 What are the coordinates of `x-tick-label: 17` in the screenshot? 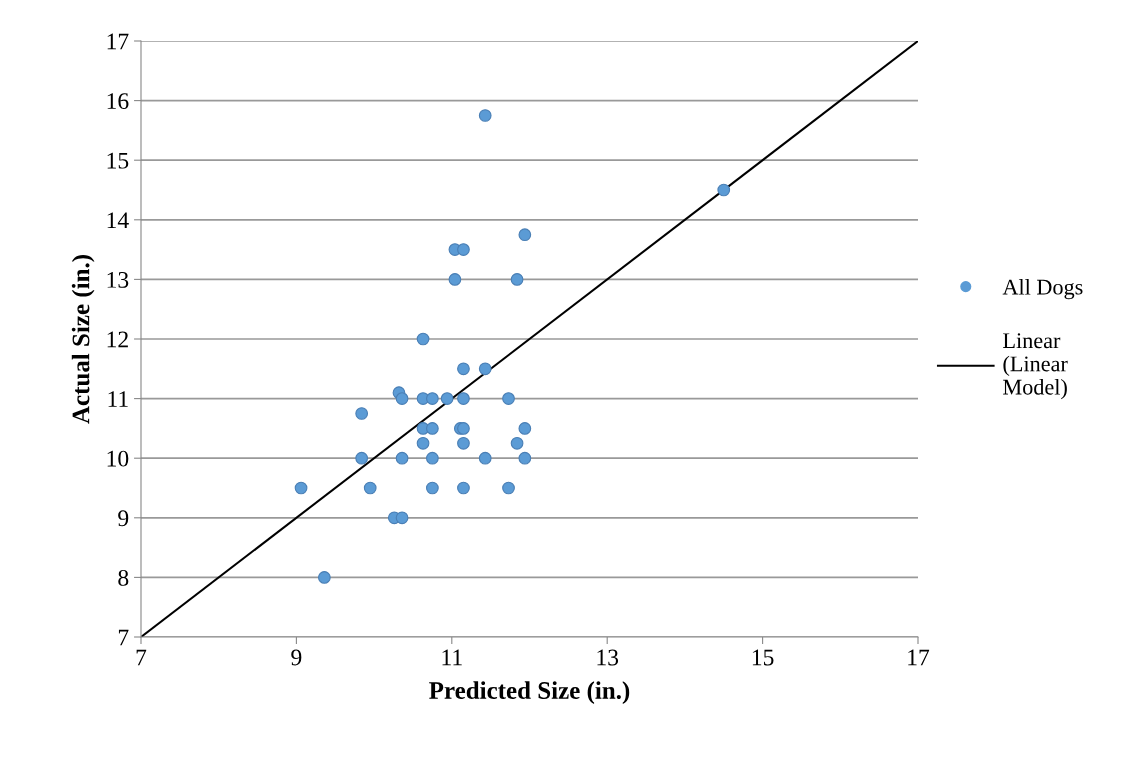 It's located at (919, 657).